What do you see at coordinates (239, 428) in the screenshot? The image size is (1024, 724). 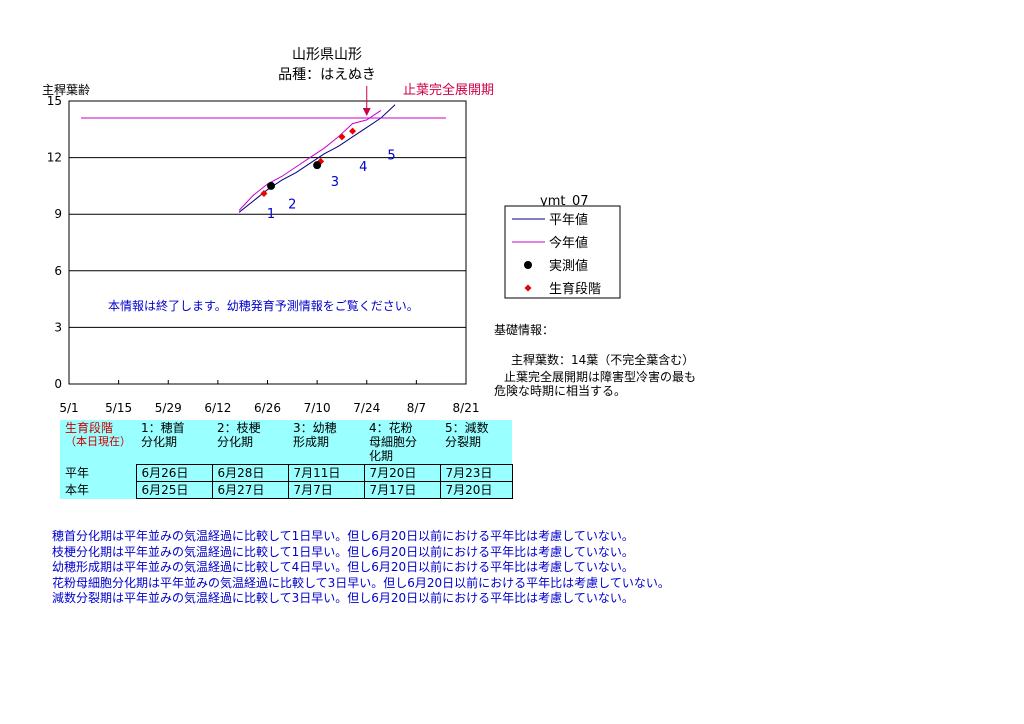 I see `stage-2-line1: 2：枝梗` at bounding box center [239, 428].